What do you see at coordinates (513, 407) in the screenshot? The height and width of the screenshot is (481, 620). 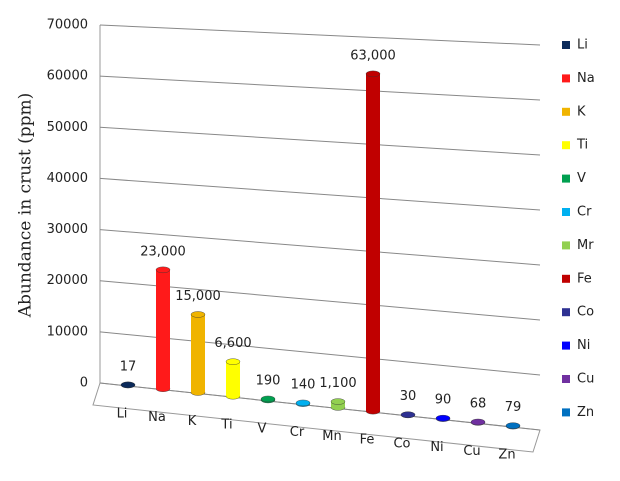 I see `value-label: 79` at bounding box center [513, 407].